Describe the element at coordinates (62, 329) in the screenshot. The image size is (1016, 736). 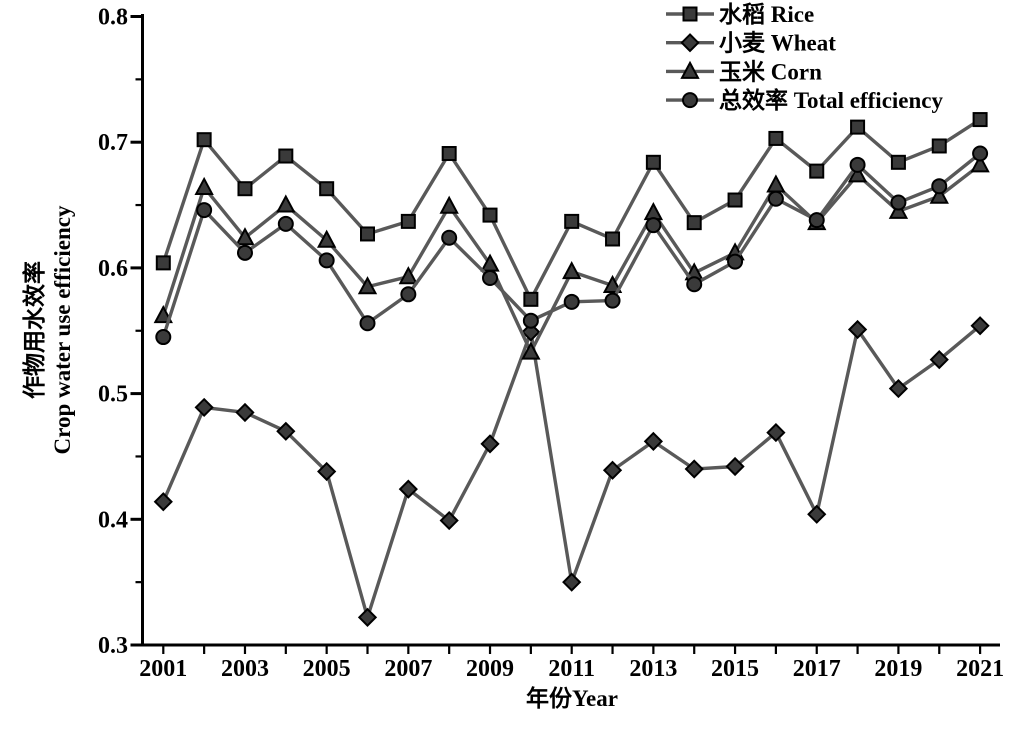
I see `y-axis-title-en: Crop water use efficiency` at that location.